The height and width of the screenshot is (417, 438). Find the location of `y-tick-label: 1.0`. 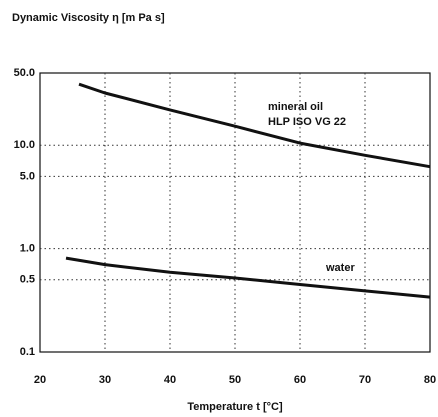

y-tick-label: 1.0 is located at coordinates (27, 249).